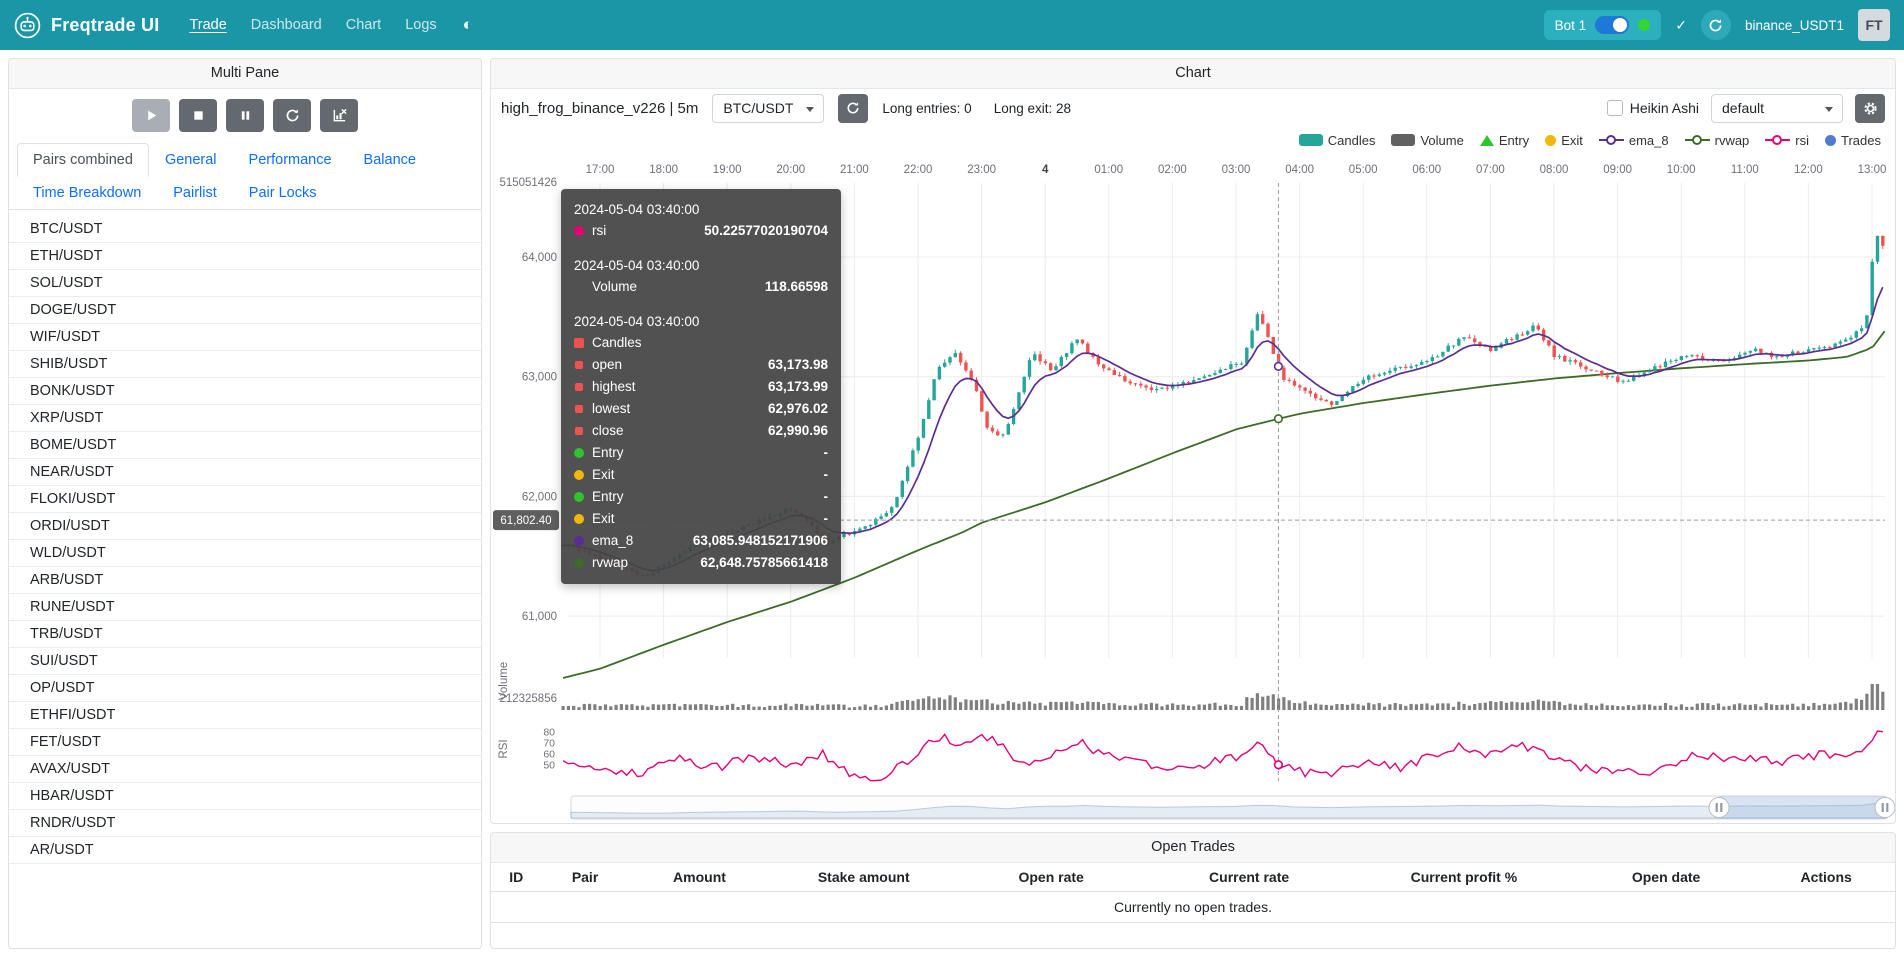 Image resolution: width=1904 pixels, height=957 pixels. What do you see at coordinates (245, 850) in the screenshot?
I see `pair-list-item: AR/USDT` at bounding box center [245, 850].